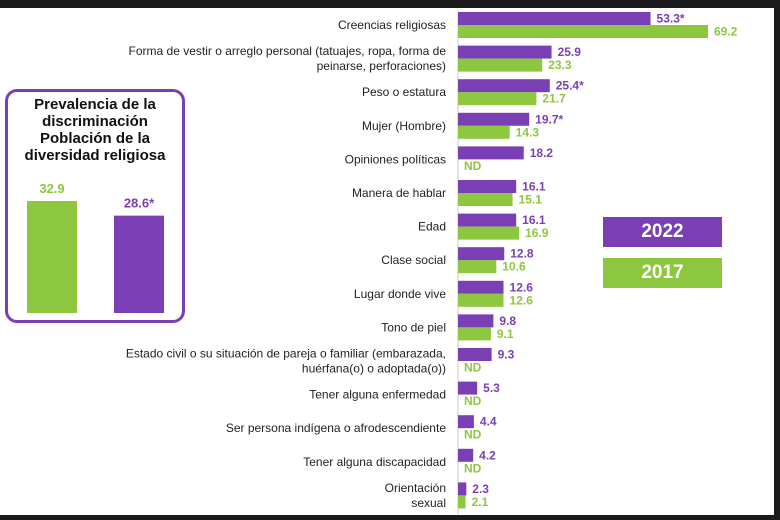 Image resolution: width=780 pixels, height=520 pixels. I want to click on category-label: Tono de piel, so click(413, 327).